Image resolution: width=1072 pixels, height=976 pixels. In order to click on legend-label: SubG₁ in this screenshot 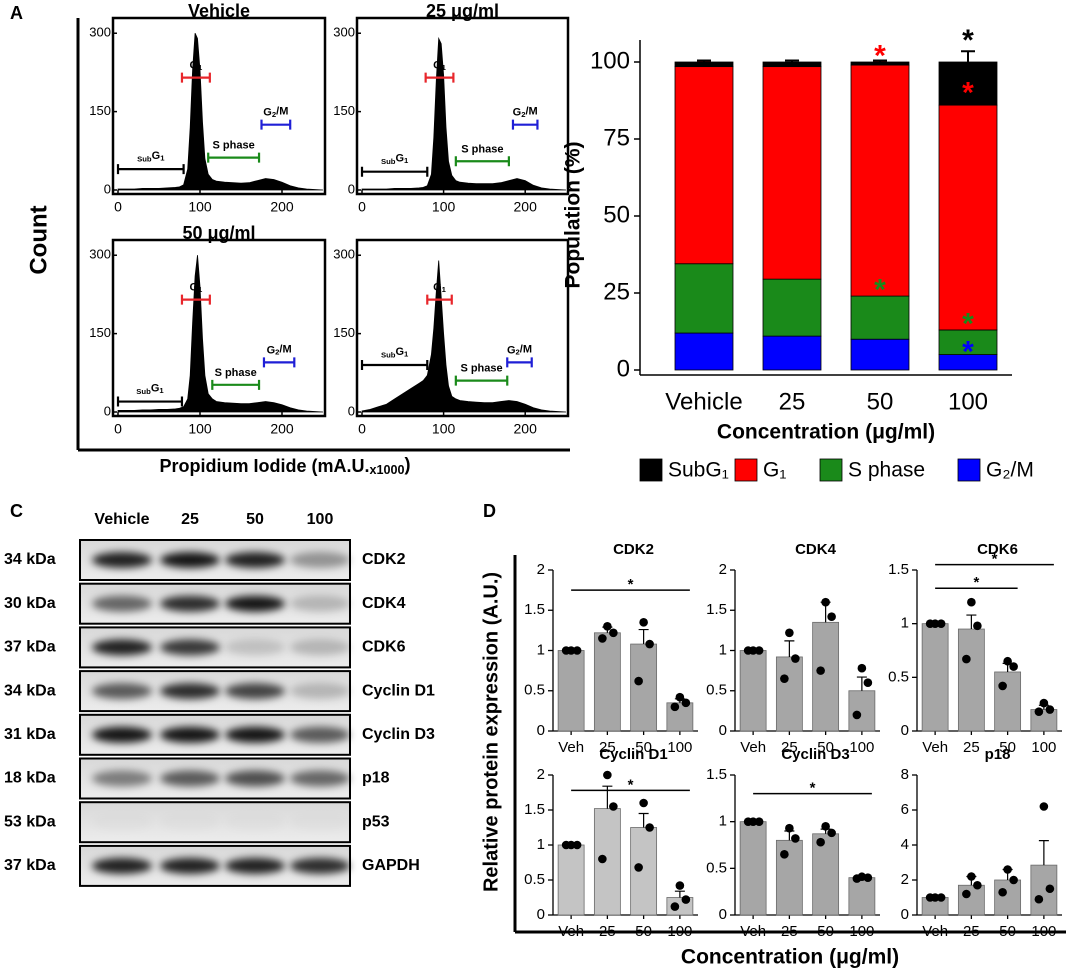, I will do `click(698, 470)`.